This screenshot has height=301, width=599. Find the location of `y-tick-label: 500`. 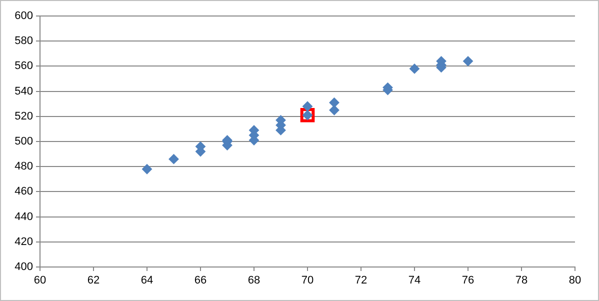

y-tick-label: 500 is located at coordinates (23, 142).